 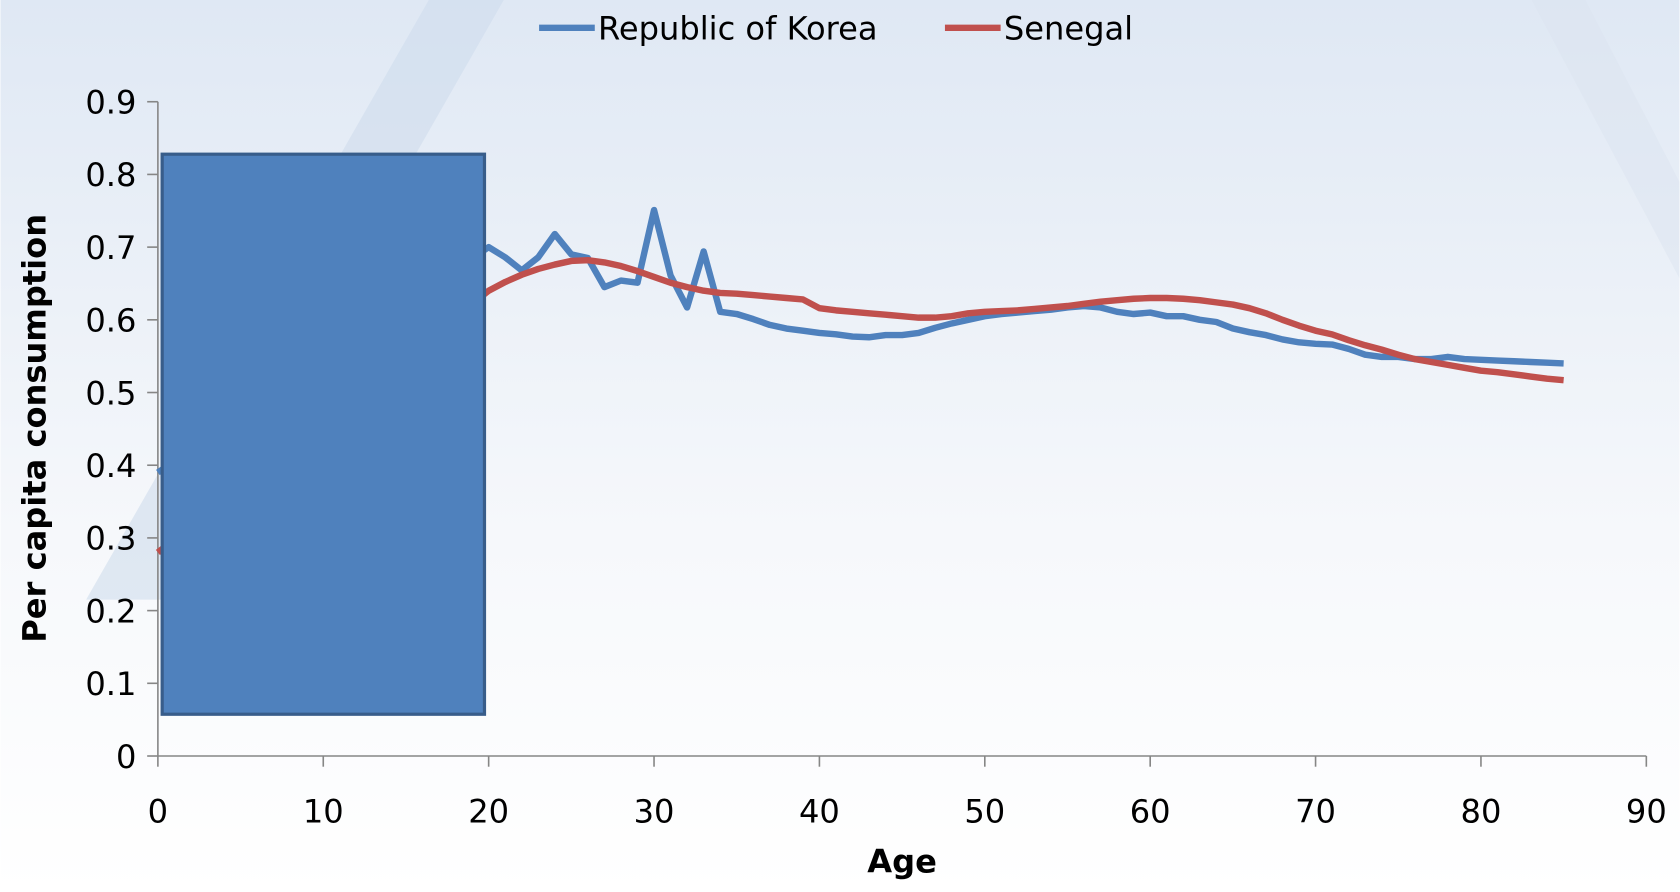 I want to click on y-tick-label: 0.3, so click(x=110, y=539).